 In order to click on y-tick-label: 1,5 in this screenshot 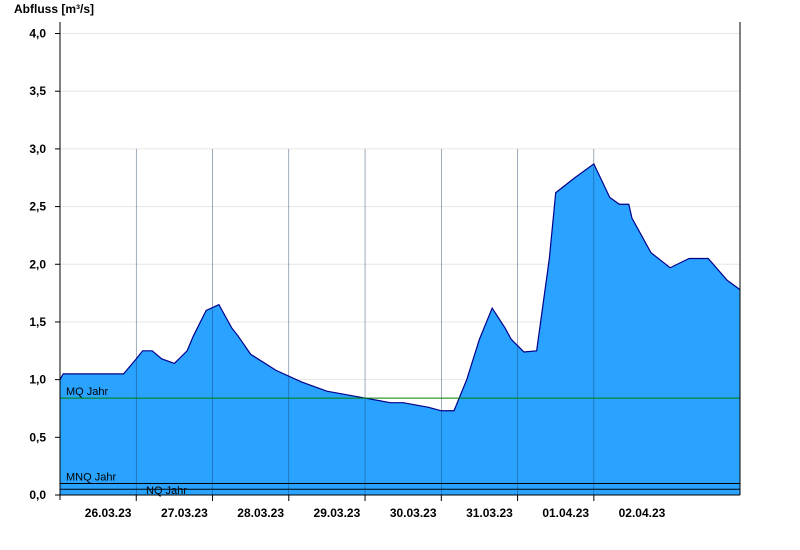, I will do `click(37, 322)`.